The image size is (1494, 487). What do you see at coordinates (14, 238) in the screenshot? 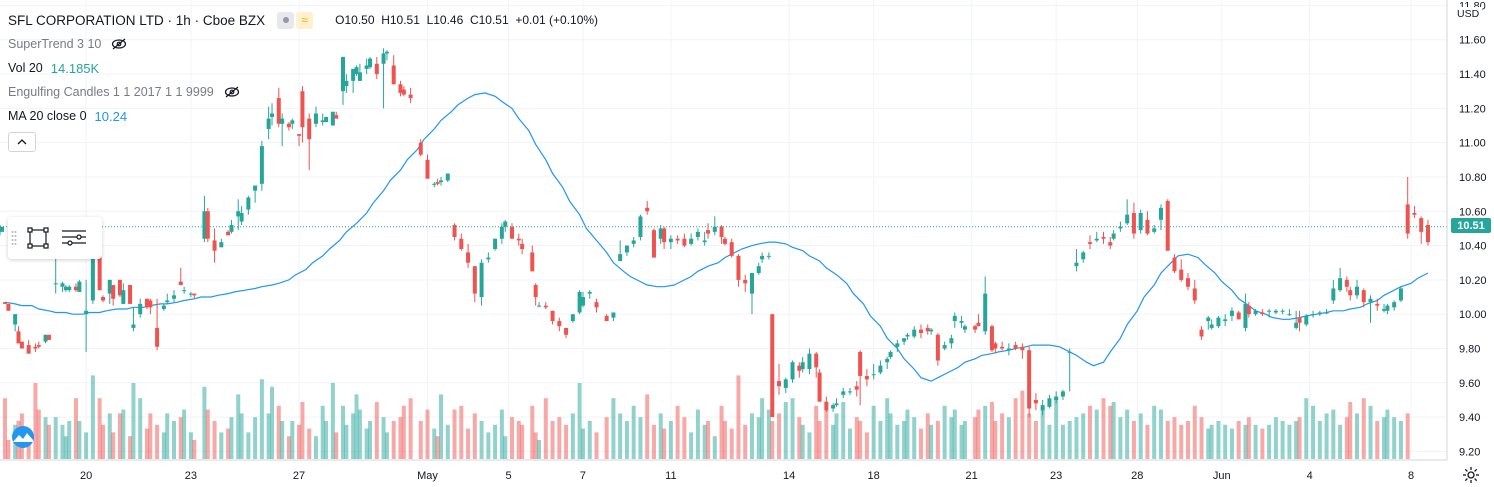
I see `drag-handle-icon` at bounding box center [14, 238].